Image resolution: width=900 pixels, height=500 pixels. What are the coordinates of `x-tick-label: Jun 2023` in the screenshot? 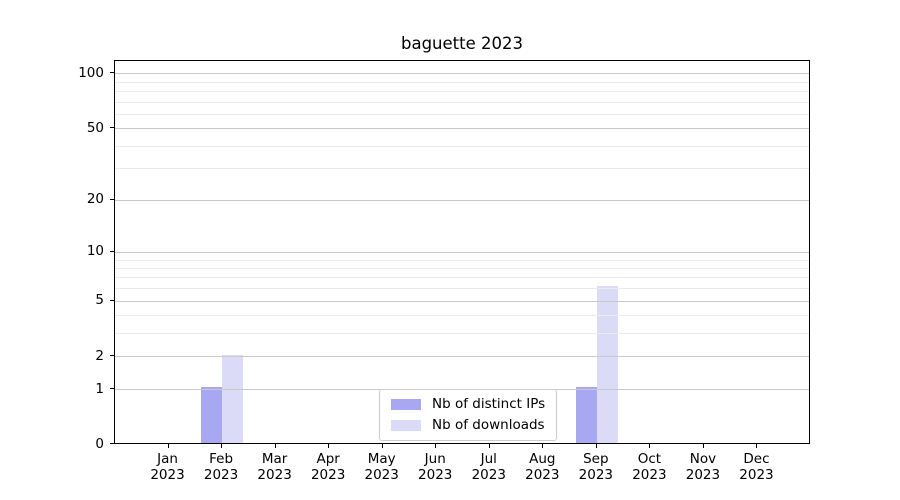 It's located at (435, 467).